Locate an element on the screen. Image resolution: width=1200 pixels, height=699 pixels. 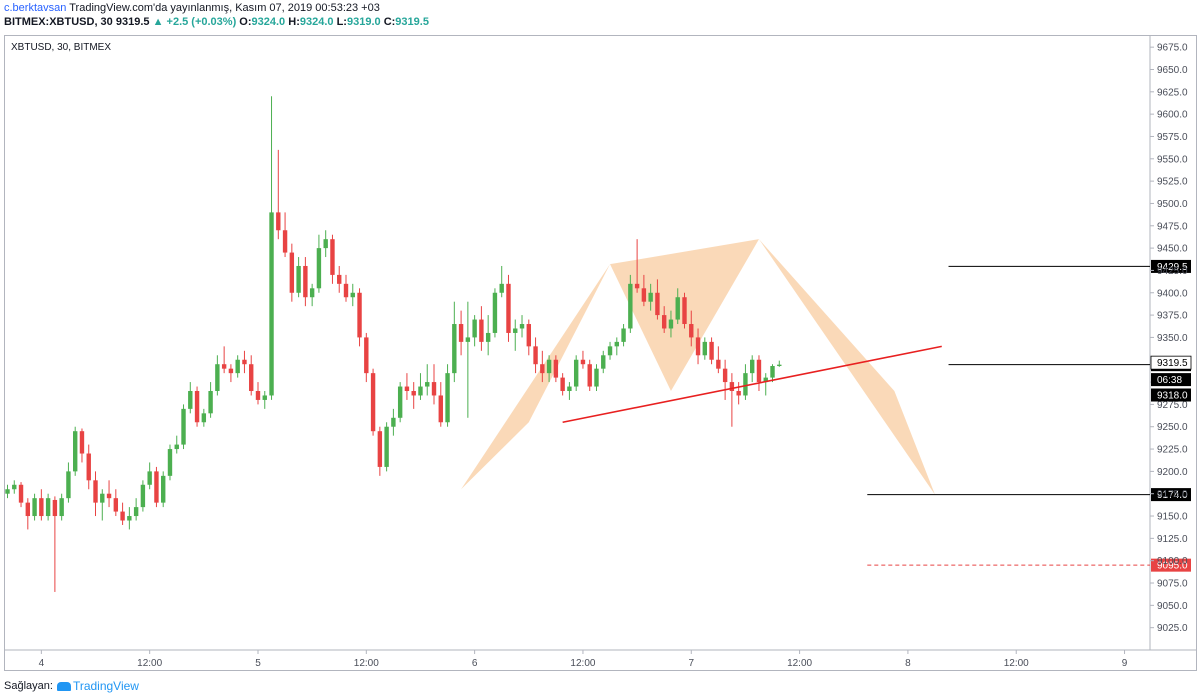
author-link: c.berktavsan is located at coordinates (35, 8).